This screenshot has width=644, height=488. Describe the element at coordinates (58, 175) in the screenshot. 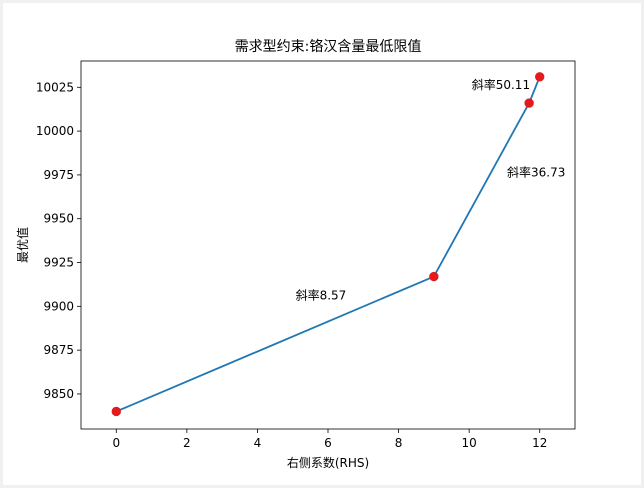

I see `y-tick-label: 9975` at that location.